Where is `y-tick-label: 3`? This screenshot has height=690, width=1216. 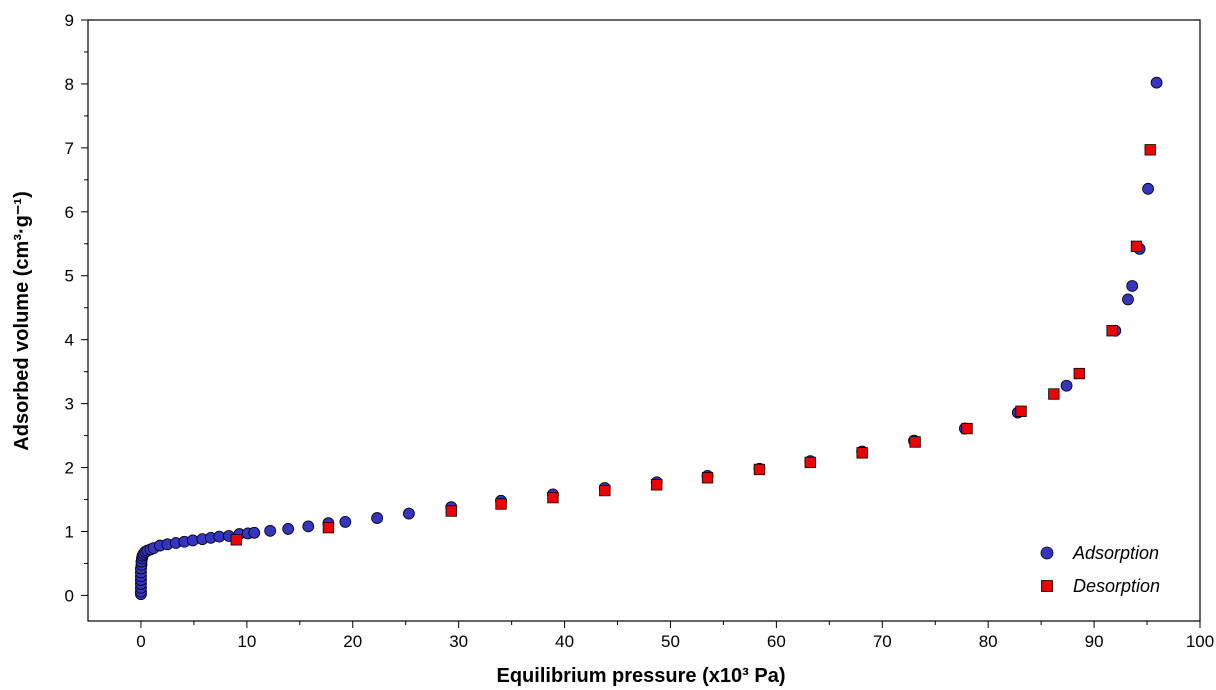
y-tick-label: 3 is located at coordinates (69, 404).